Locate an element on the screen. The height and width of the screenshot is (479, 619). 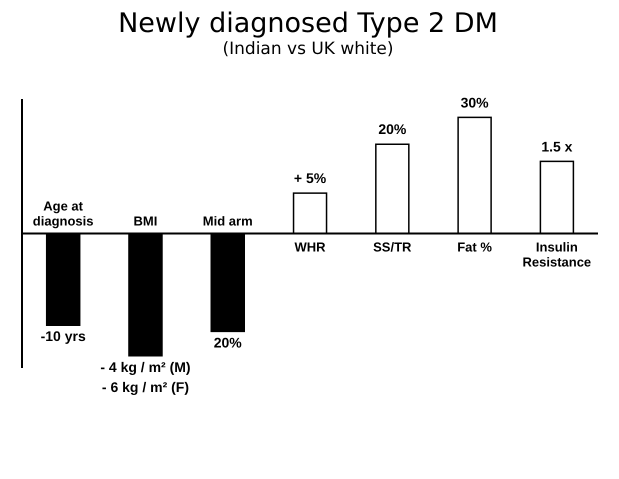
x-tick-label: Insulin Resistance is located at coordinates (557, 255).